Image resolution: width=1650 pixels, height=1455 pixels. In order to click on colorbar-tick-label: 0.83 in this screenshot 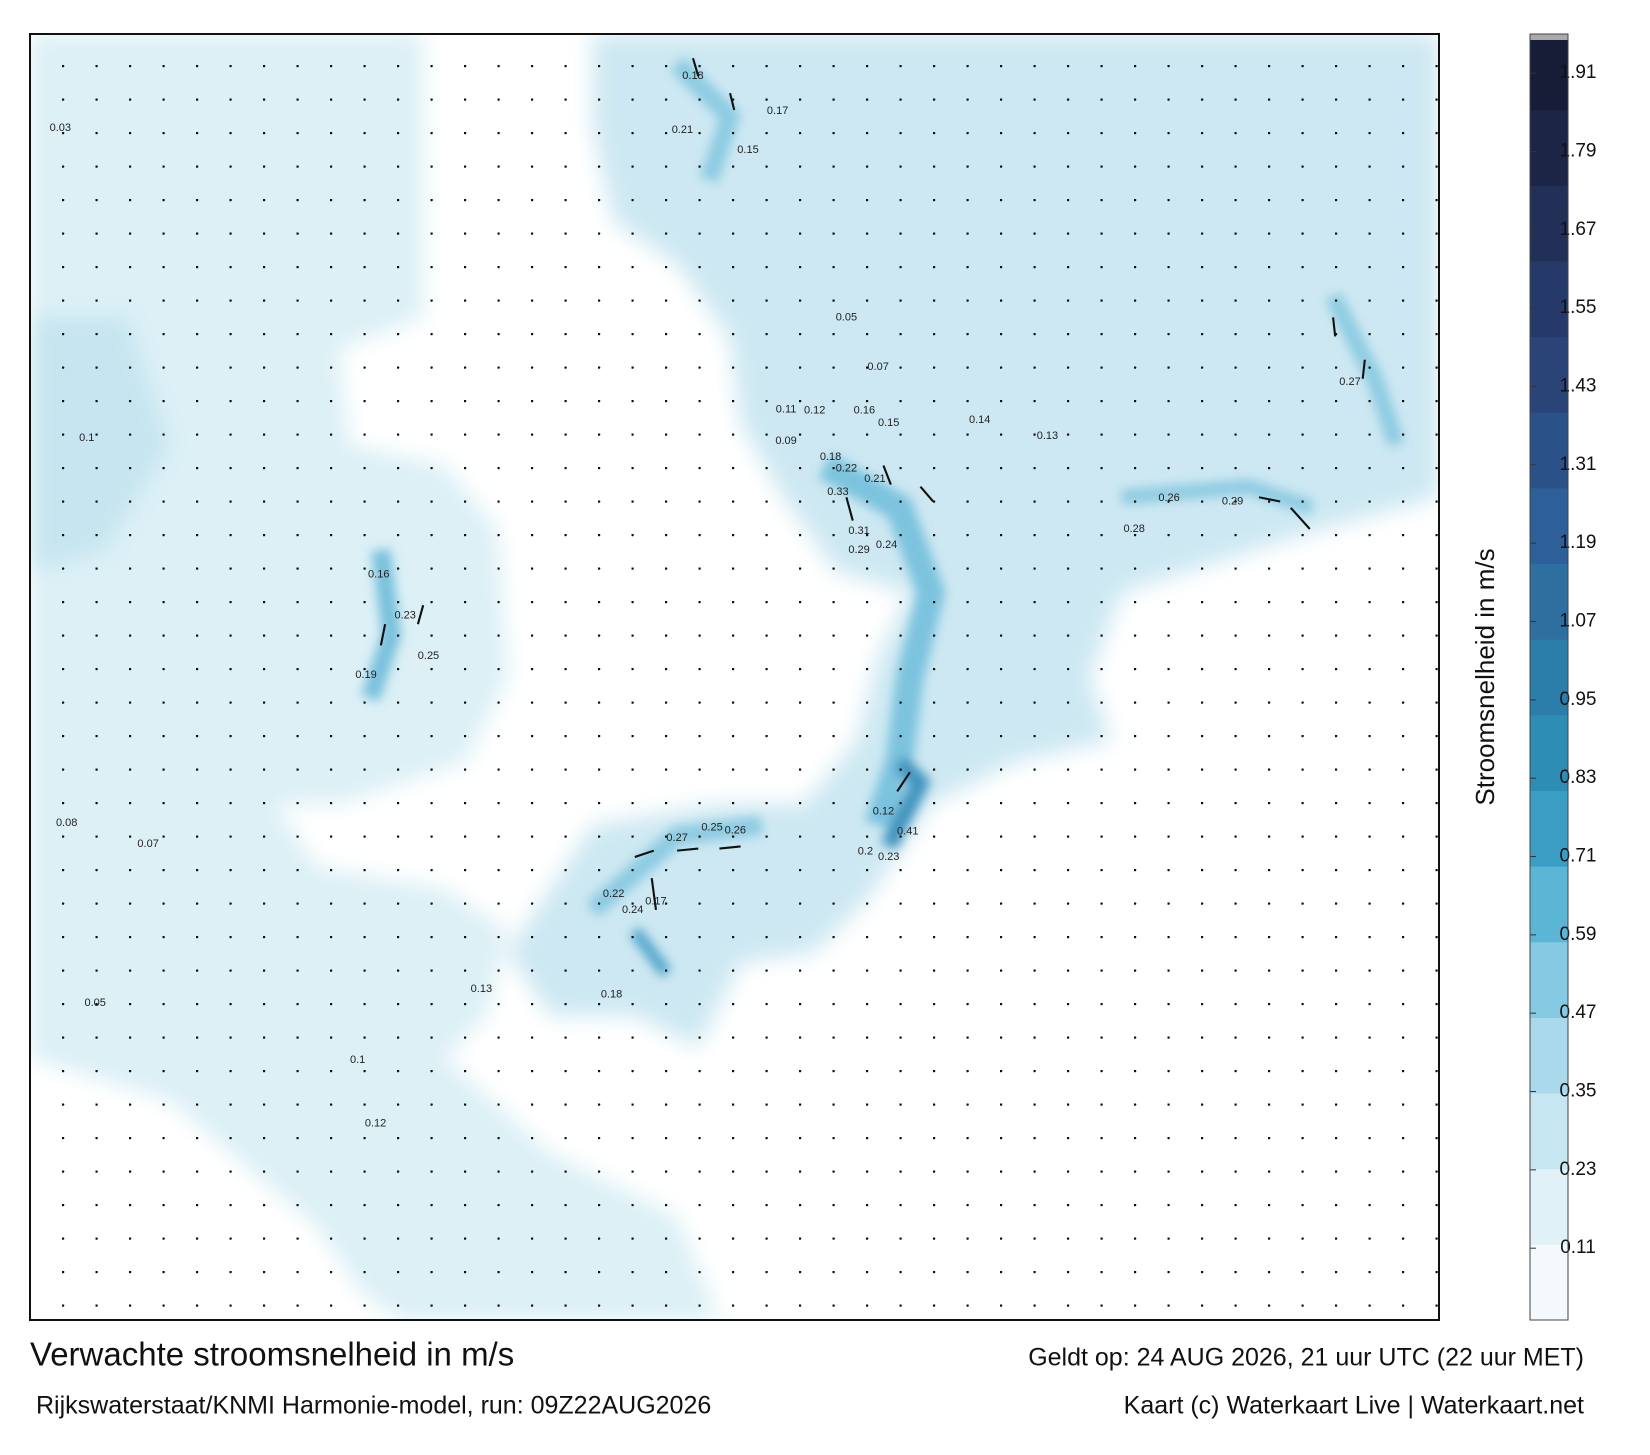, I will do `click(1578, 777)`.